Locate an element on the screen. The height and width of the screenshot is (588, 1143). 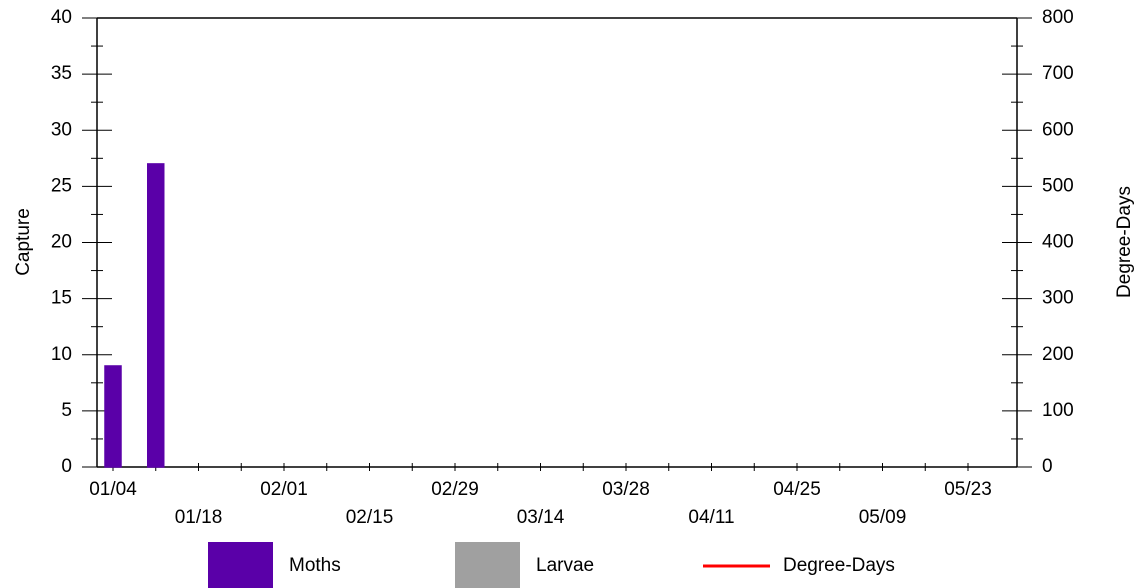
legend-label: Moths is located at coordinates (315, 565).